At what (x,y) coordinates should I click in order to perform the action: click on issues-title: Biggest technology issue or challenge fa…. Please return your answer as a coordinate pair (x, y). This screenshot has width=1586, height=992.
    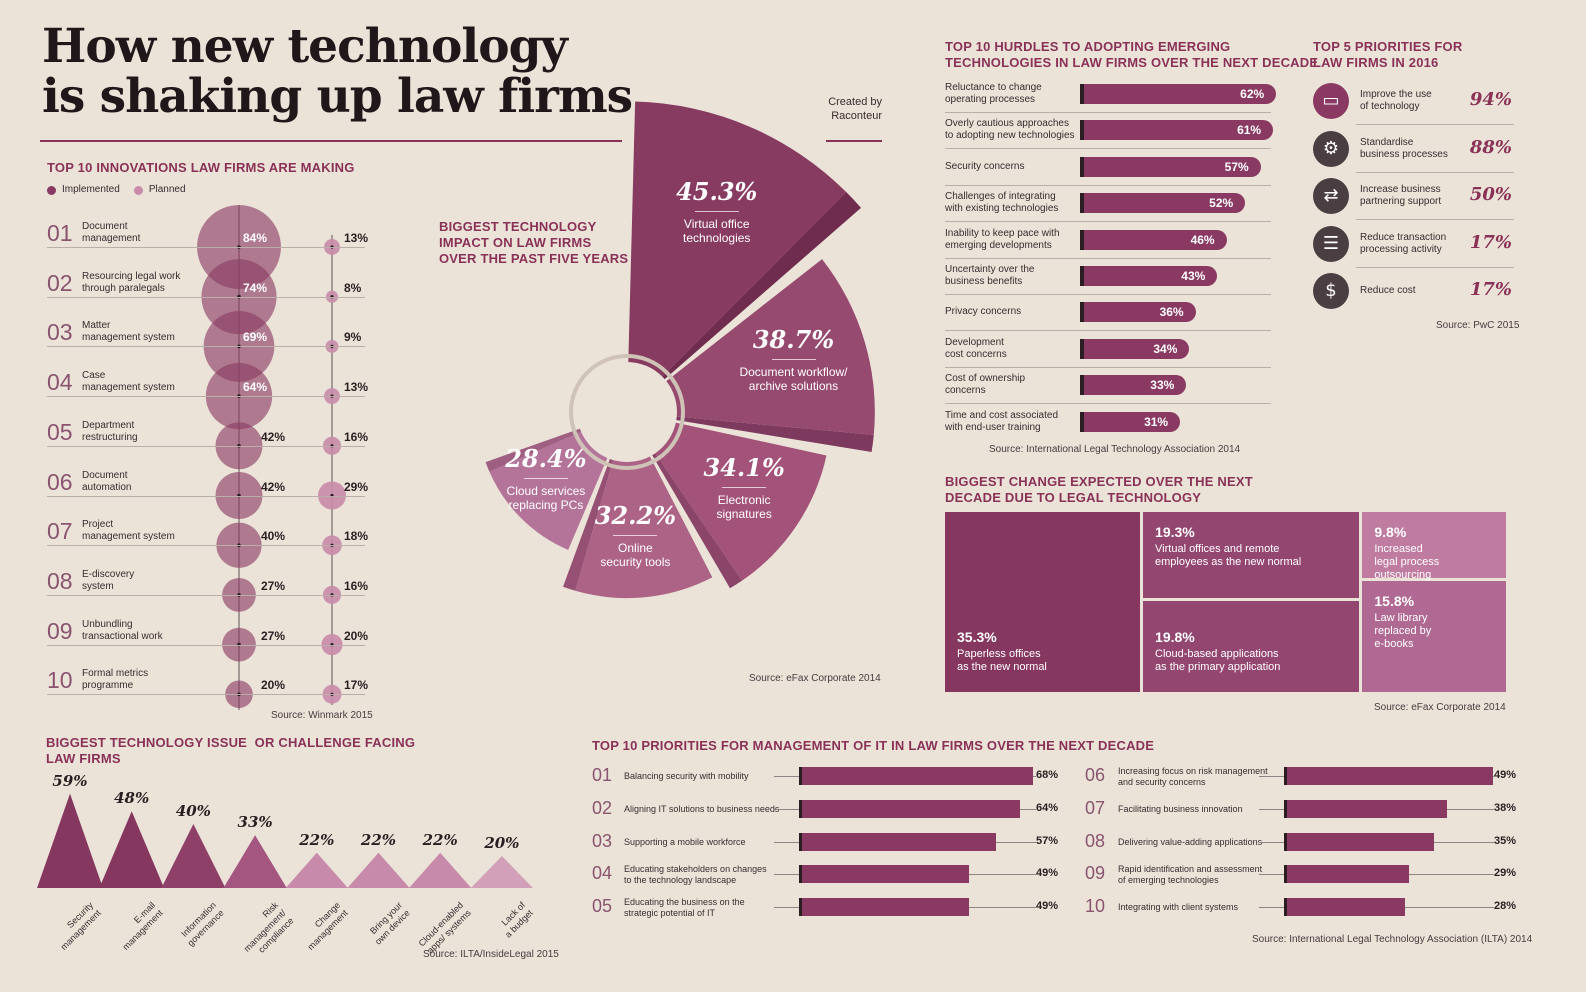
    Looking at the image, I should click on (230, 751).